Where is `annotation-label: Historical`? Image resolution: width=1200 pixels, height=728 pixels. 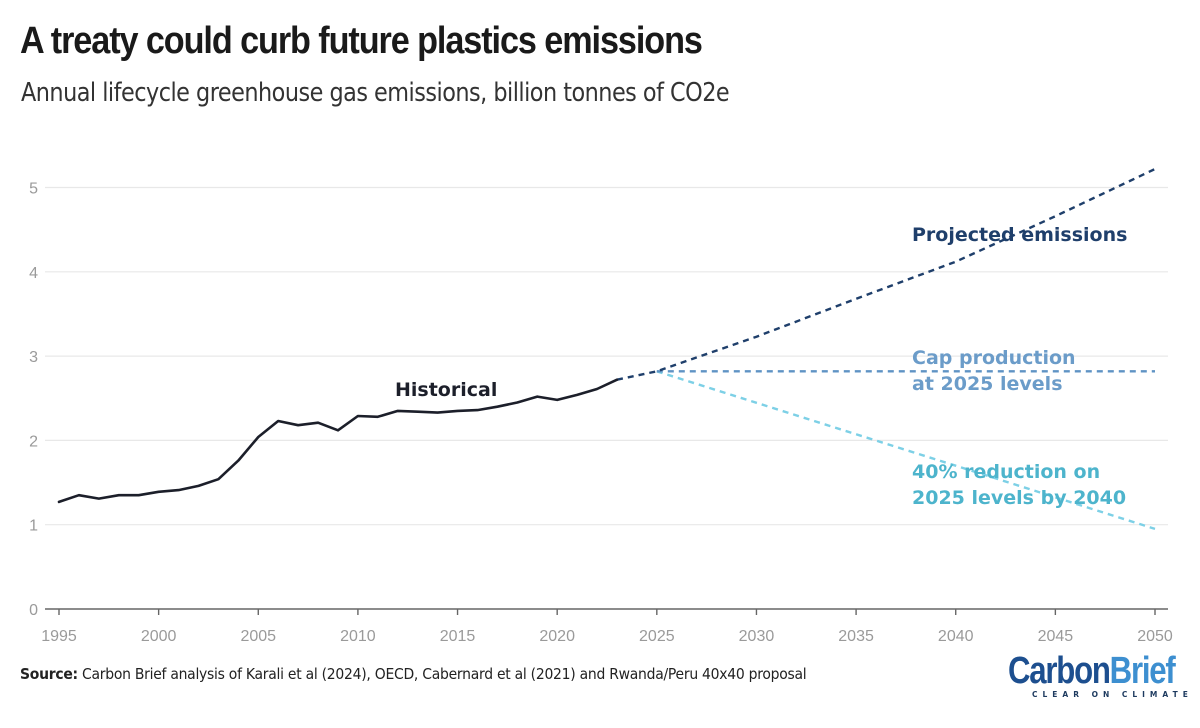 annotation-label: Historical is located at coordinates (446, 390).